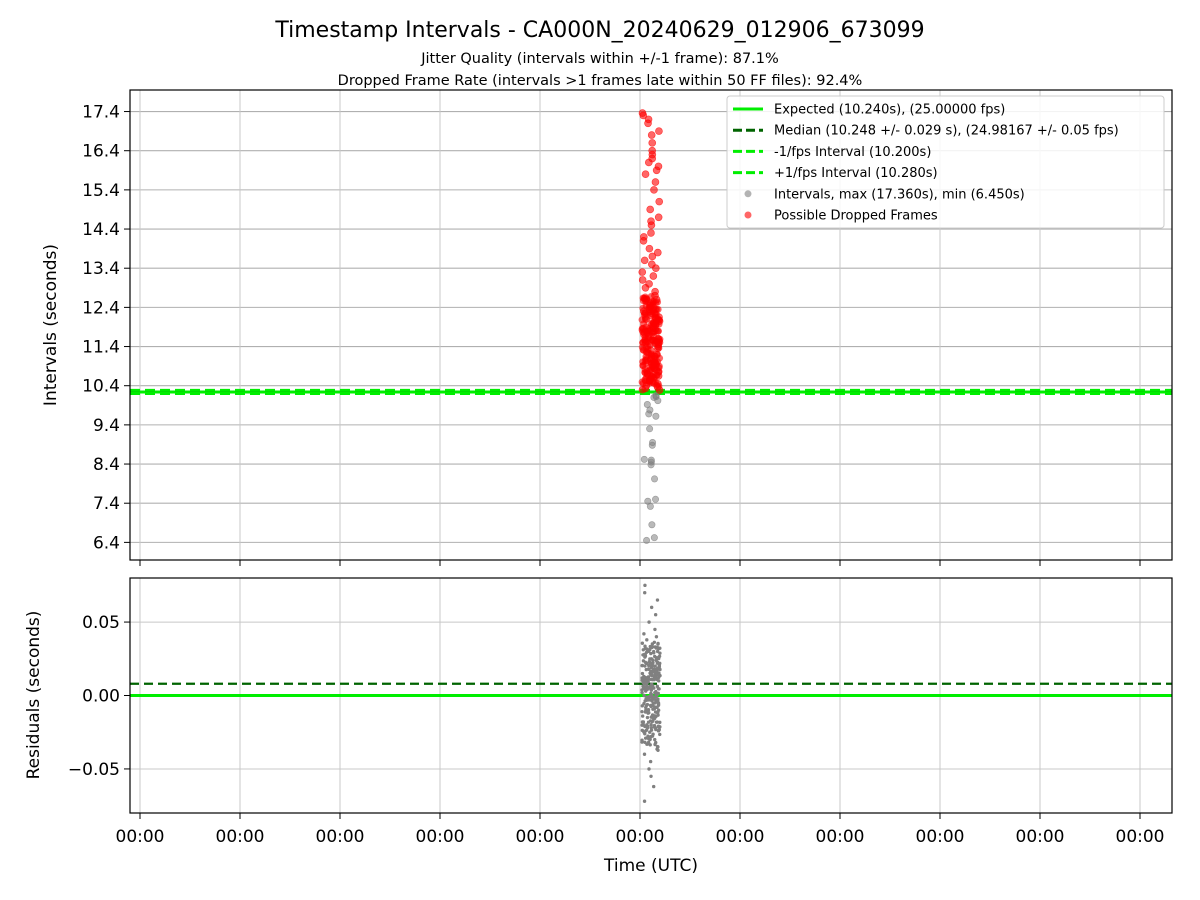  I want to click on intervals-y-tick-label: 17.4, so click(101, 113).